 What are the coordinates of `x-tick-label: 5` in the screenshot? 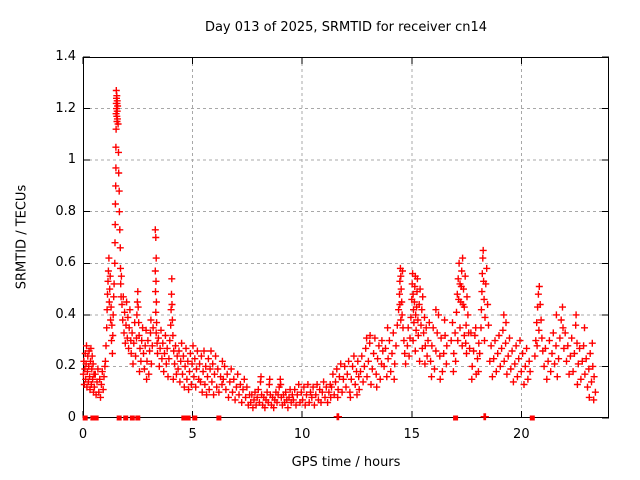 It's located at (192, 434).